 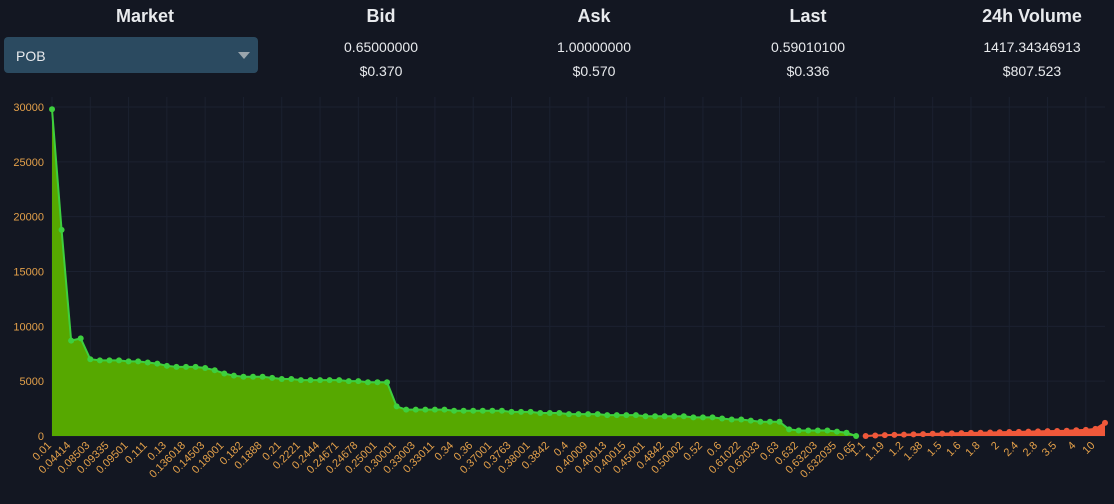 What do you see at coordinates (594, 42) in the screenshot?
I see `ask-column: Ask 1.00000000 $0.570` at bounding box center [594, 42].